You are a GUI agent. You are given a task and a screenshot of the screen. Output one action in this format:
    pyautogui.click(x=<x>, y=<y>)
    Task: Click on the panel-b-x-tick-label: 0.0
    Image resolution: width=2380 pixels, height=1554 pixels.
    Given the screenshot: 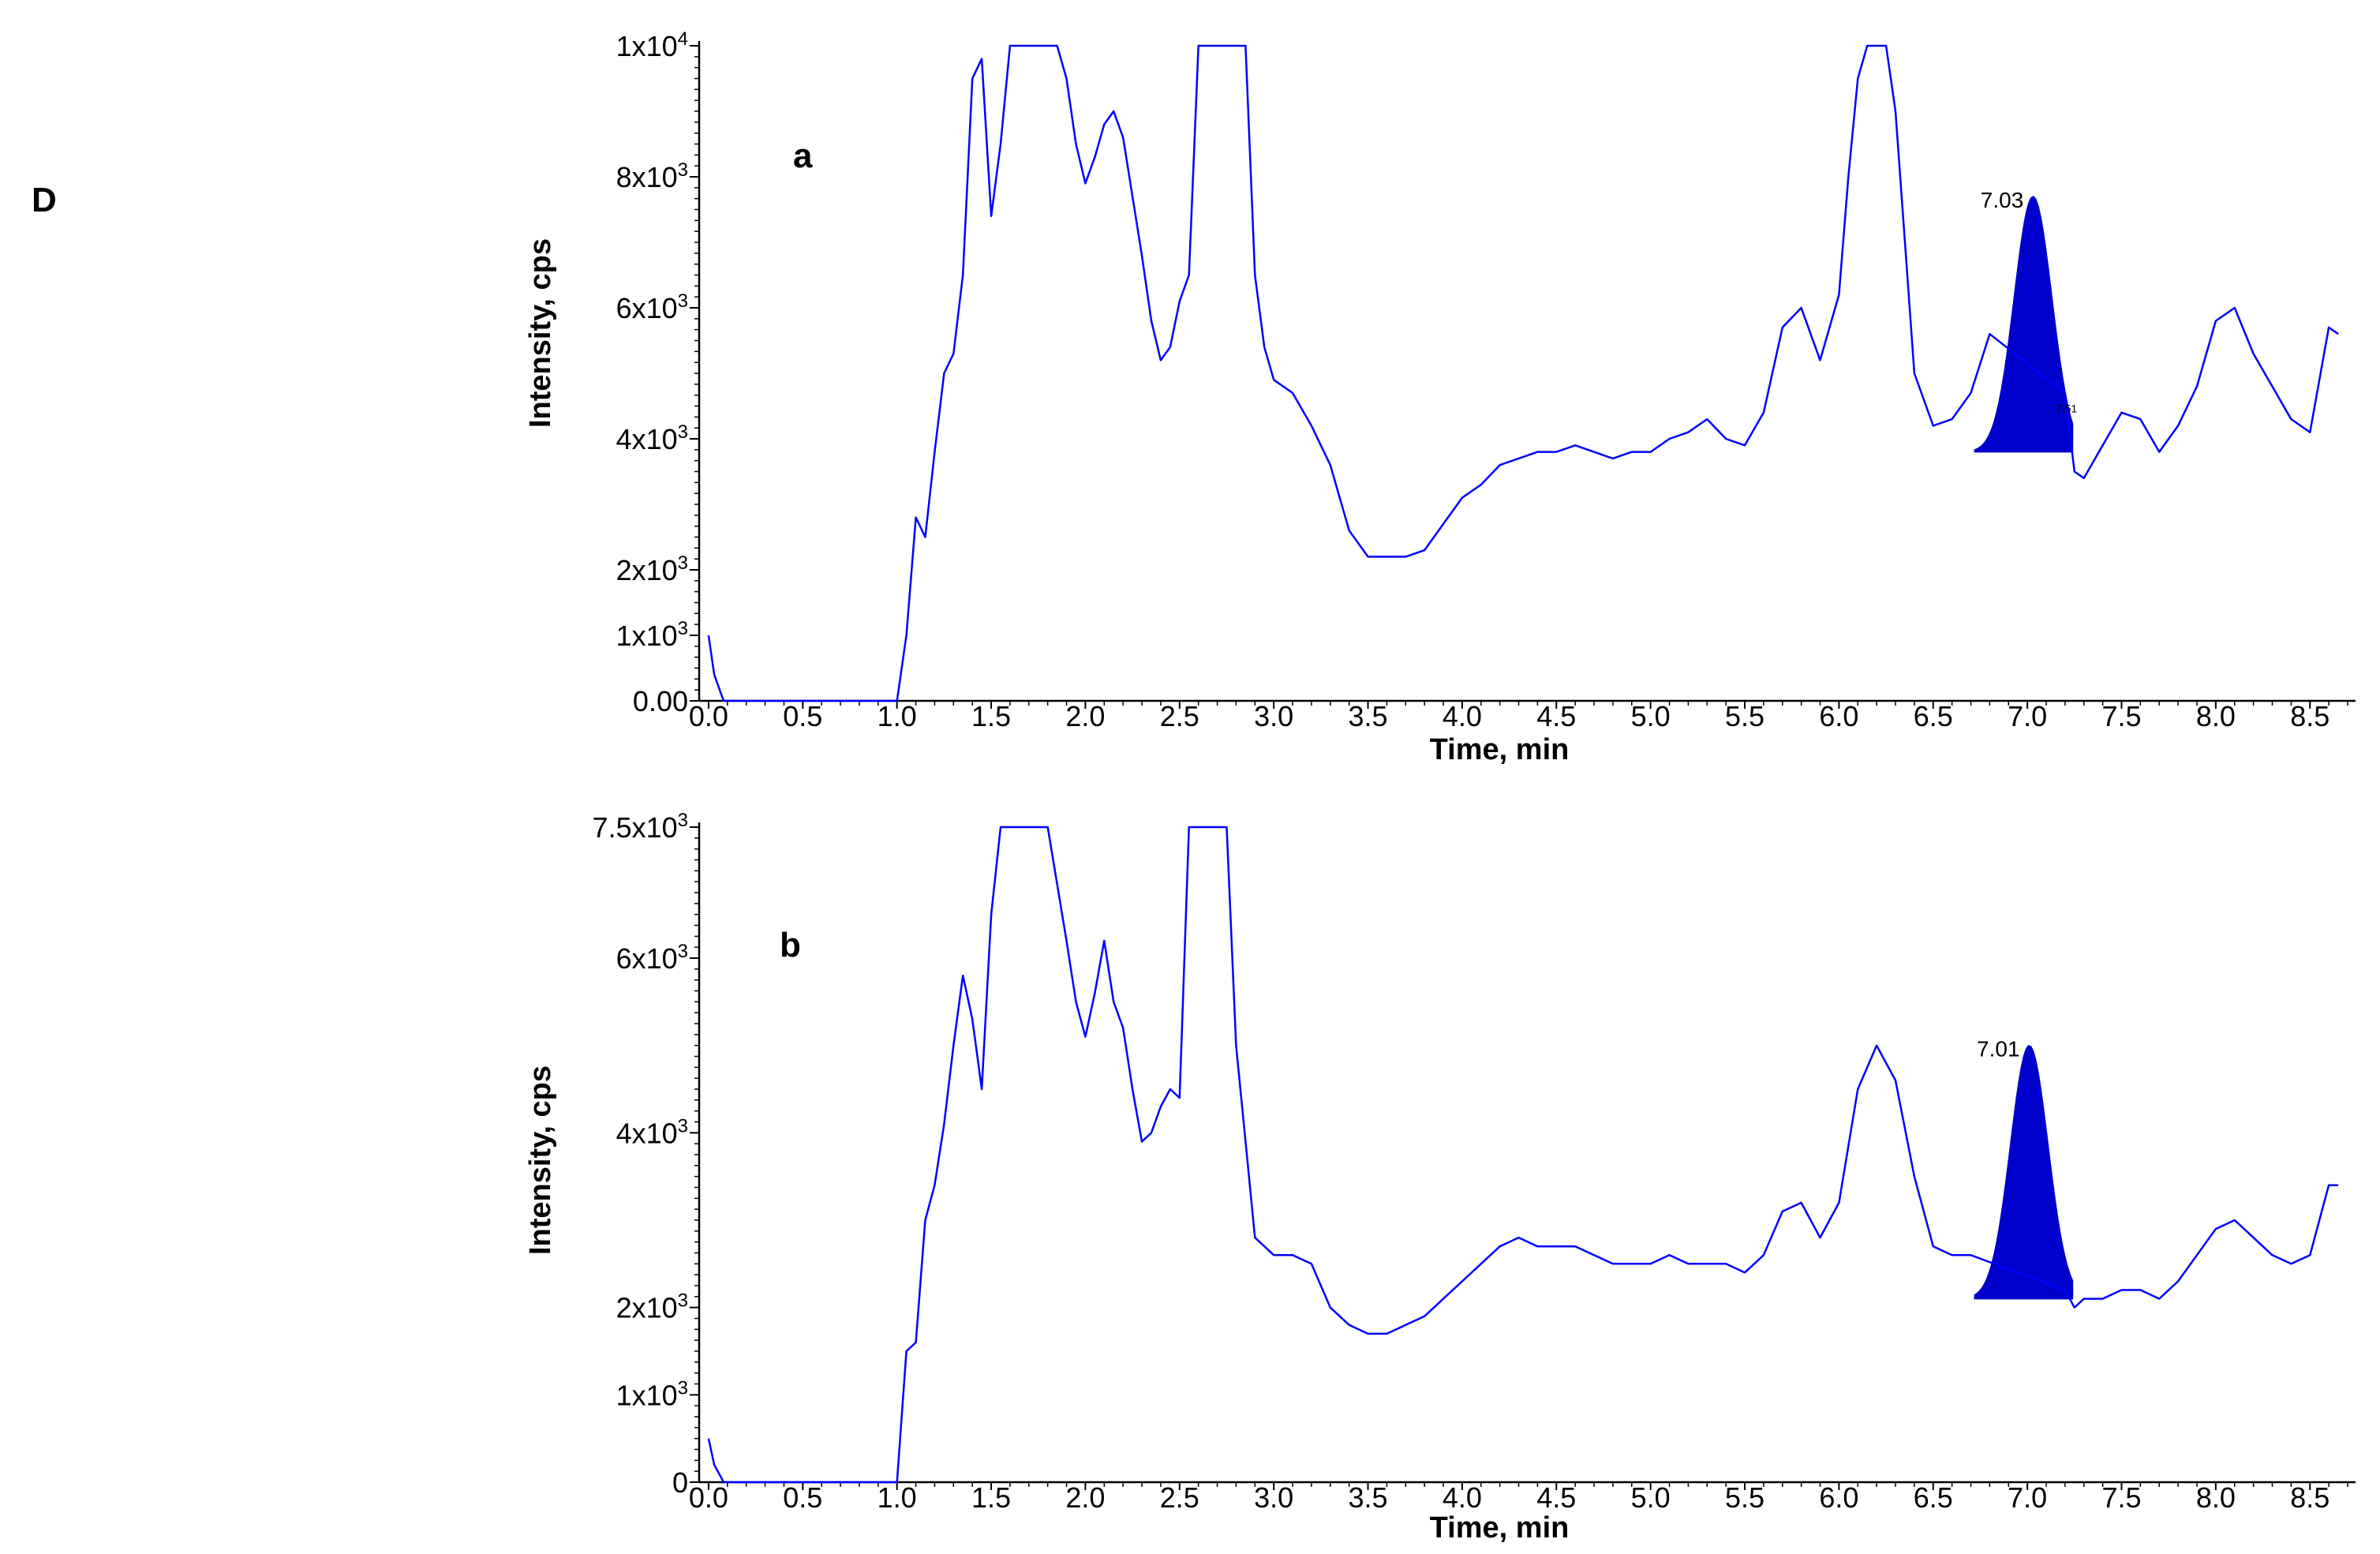 What is the action you would take?
    pyautogui.click(x=708, y=1498)
    